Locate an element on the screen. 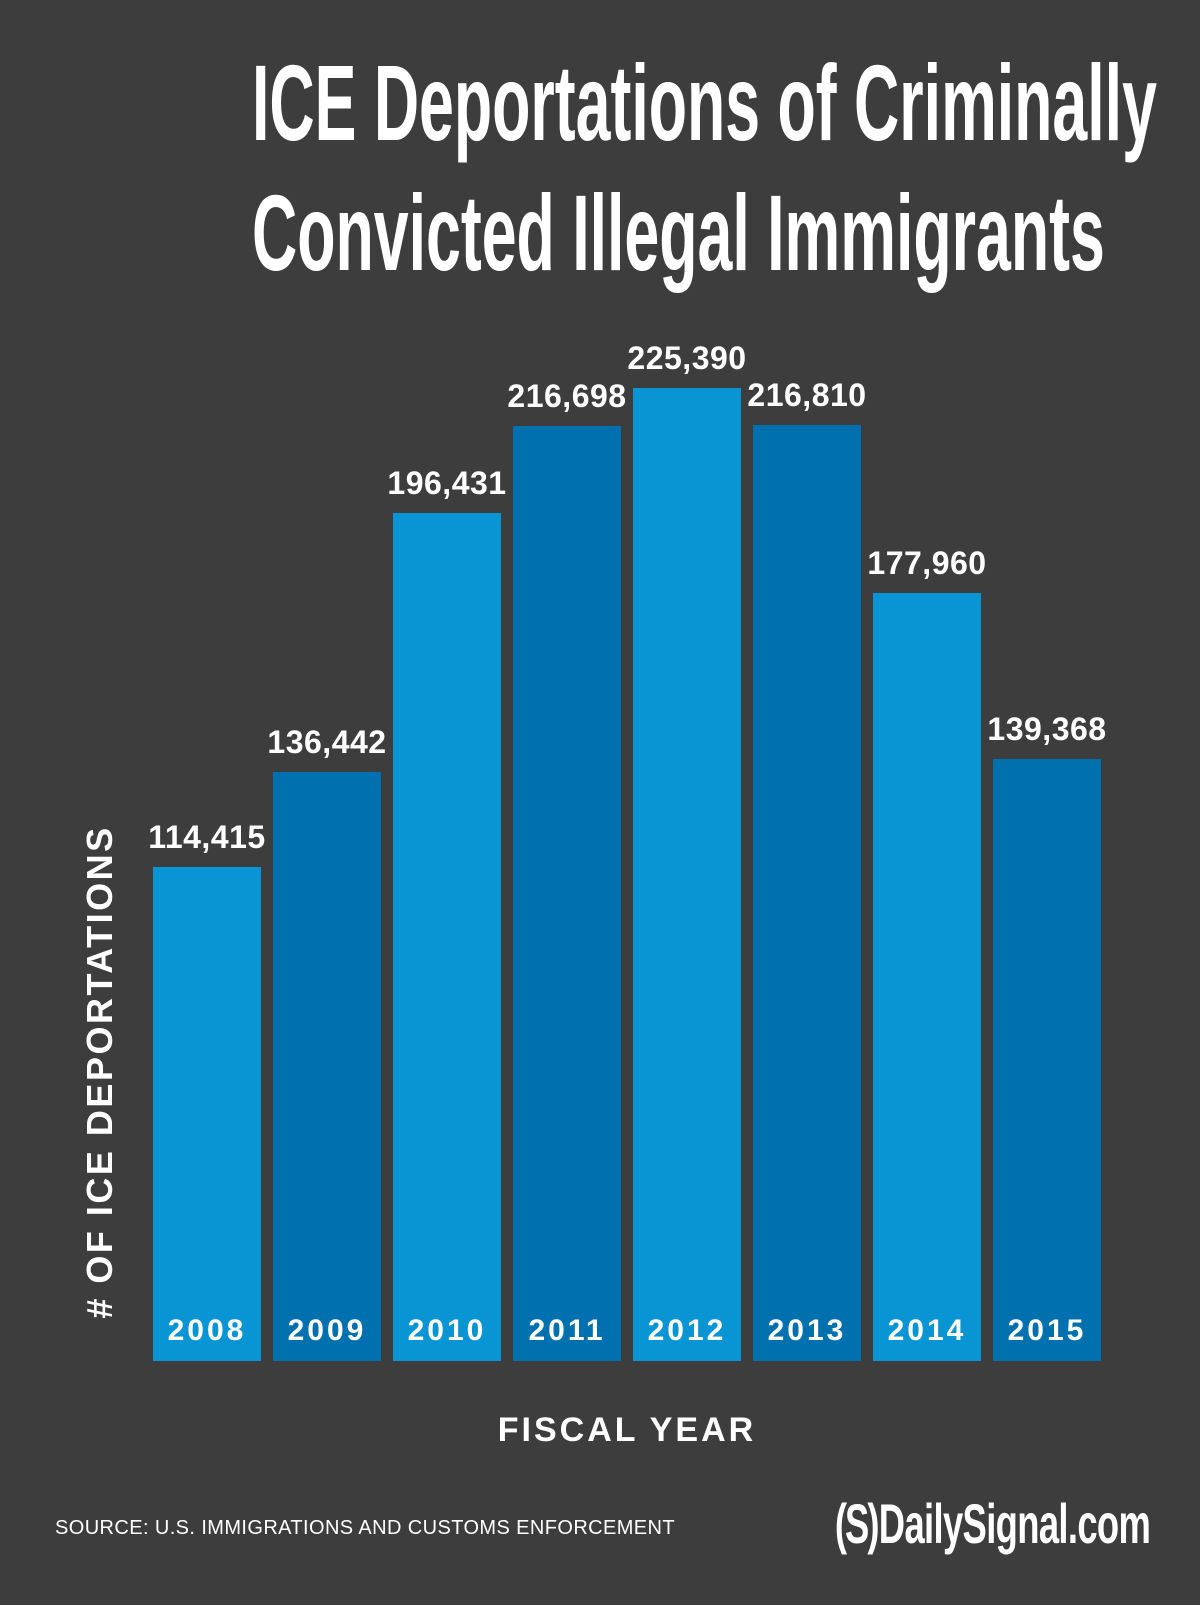 The height and width of the screenshot is (1605, 1200). bar-value-2011: 216,698 is located at coordinates (567, 396).